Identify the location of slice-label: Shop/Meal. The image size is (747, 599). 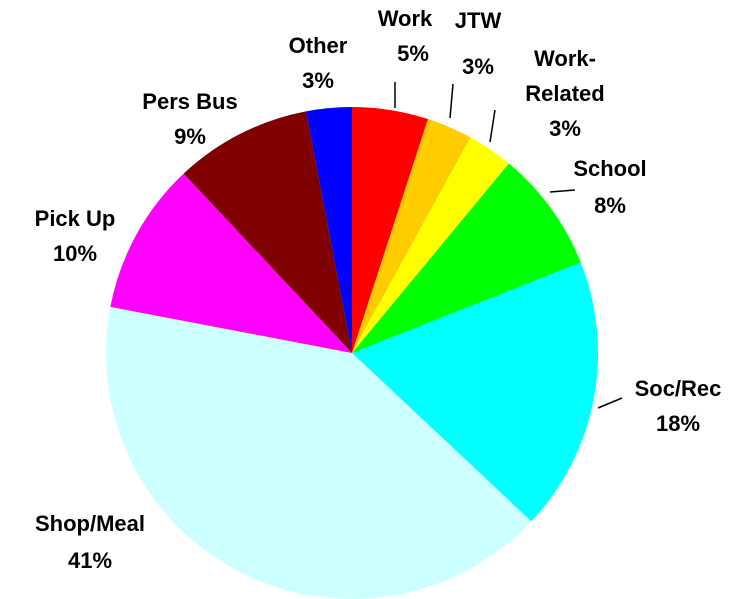
(90, 523).